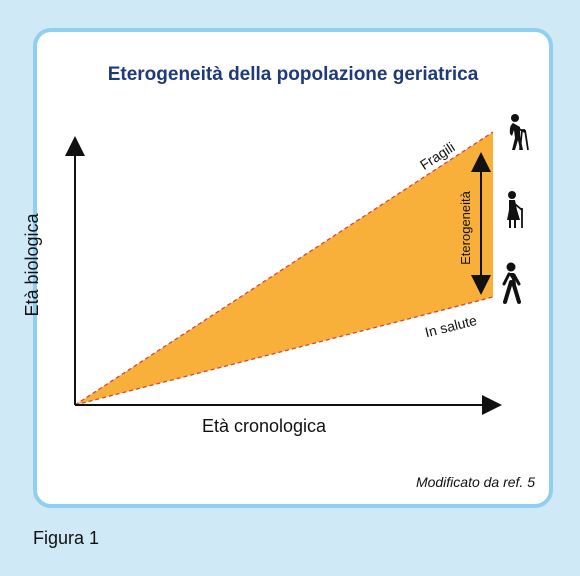  What do you see at coordinates (450, 326) in the screenshot?
I see `healthy-label: In salute` at bounding box center [450, 326].